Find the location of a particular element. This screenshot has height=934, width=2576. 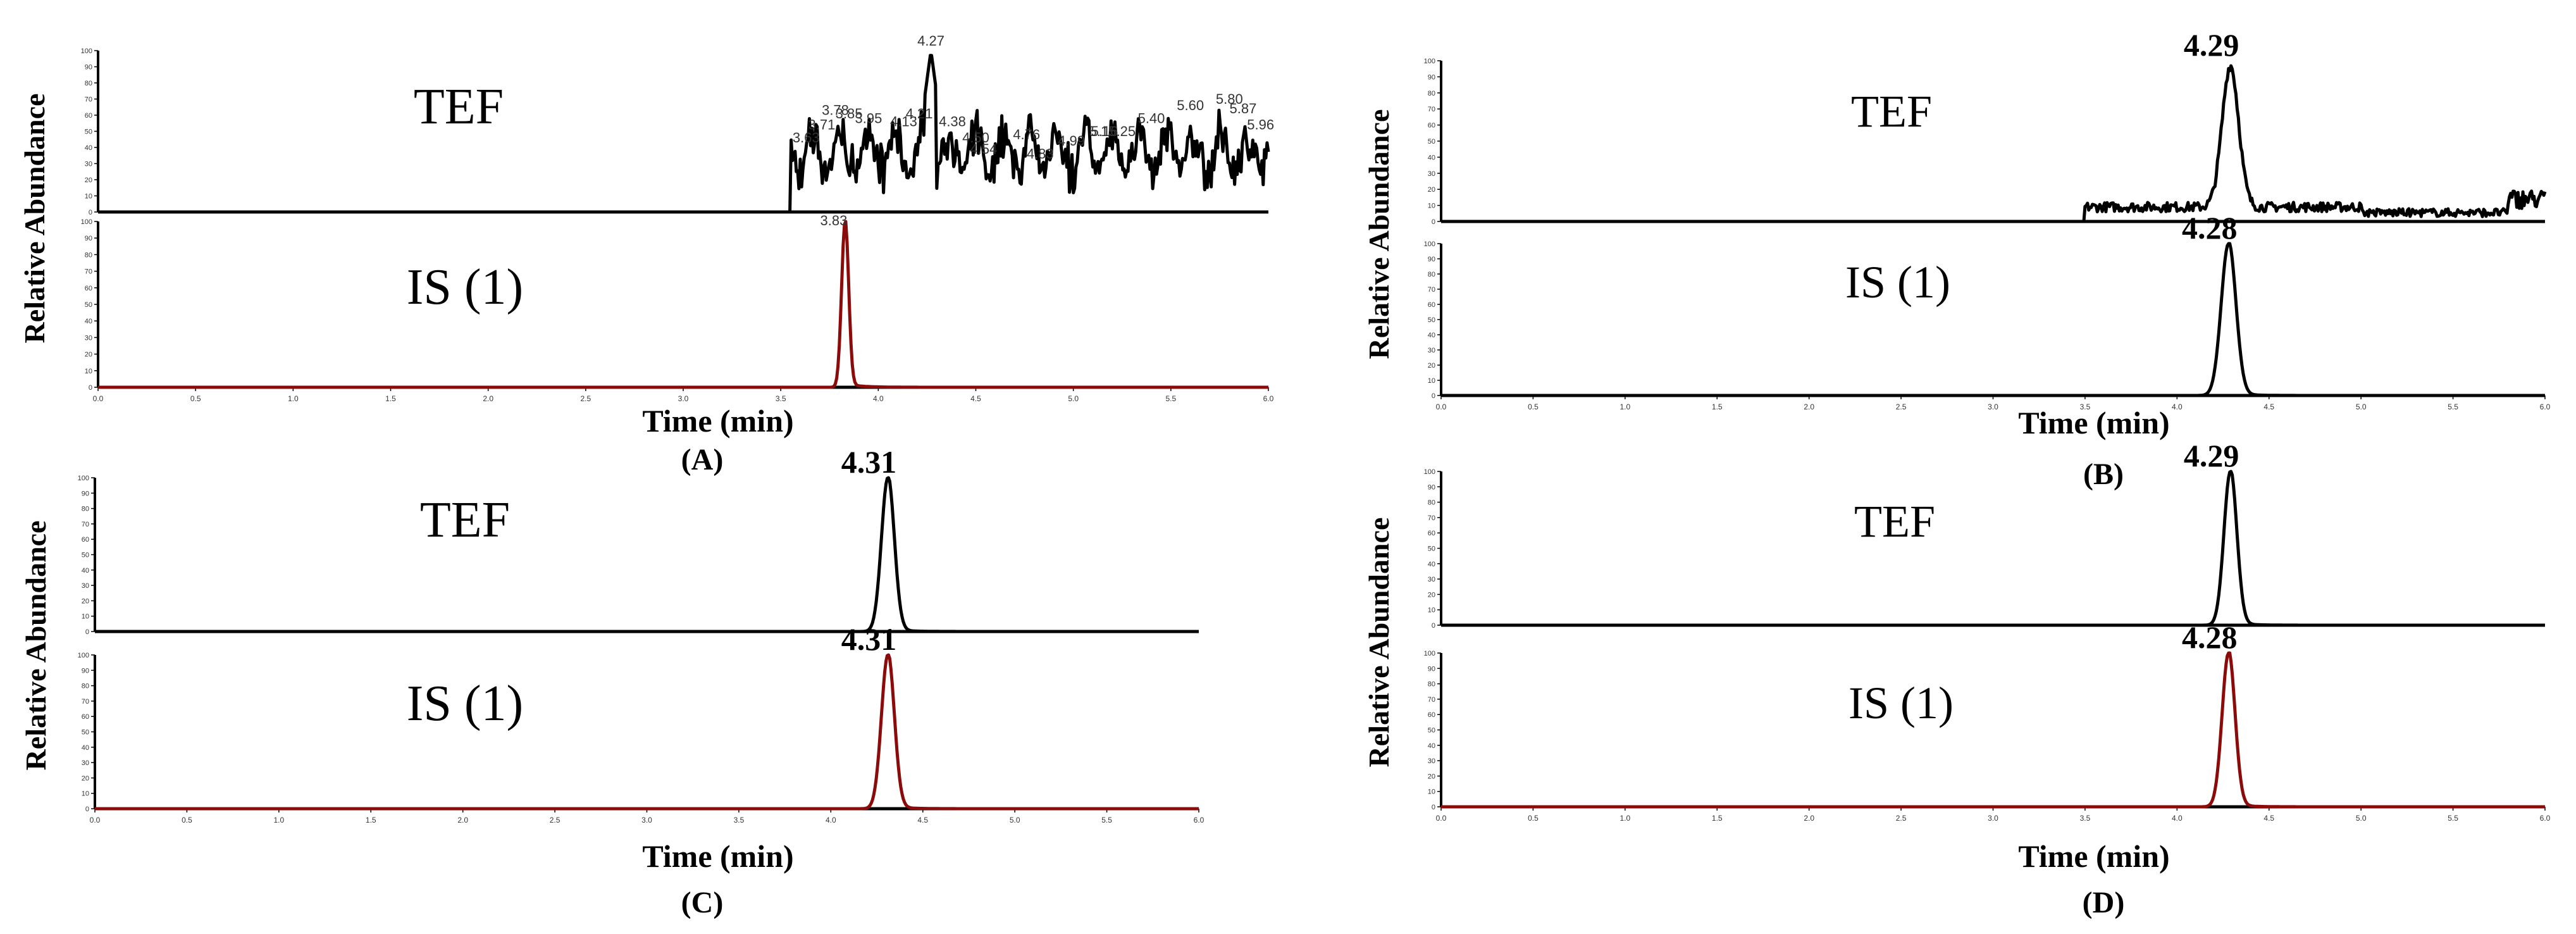

peak-label: 5.15 is located at coordinates (1103, 131).